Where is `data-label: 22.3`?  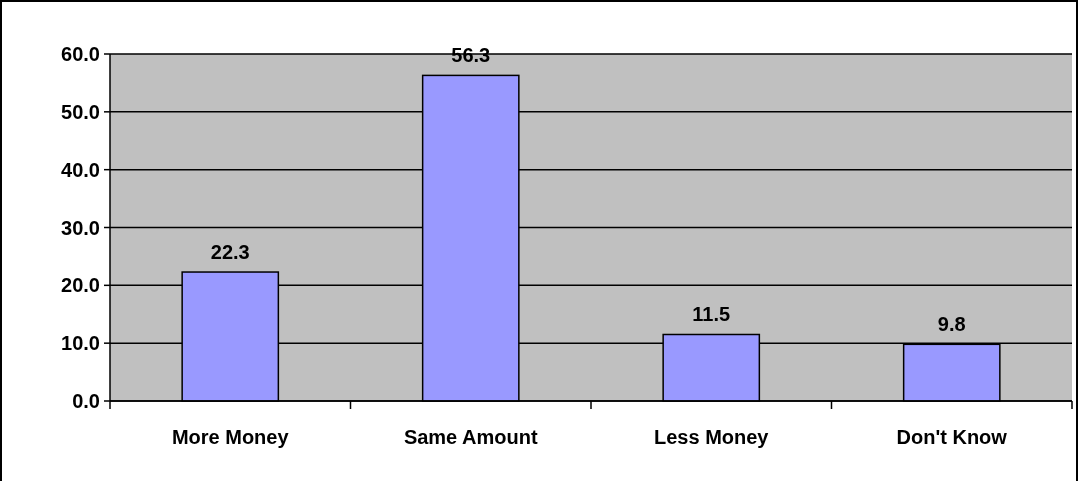
data-label: 22.3 is located at coordinates (230, 252).